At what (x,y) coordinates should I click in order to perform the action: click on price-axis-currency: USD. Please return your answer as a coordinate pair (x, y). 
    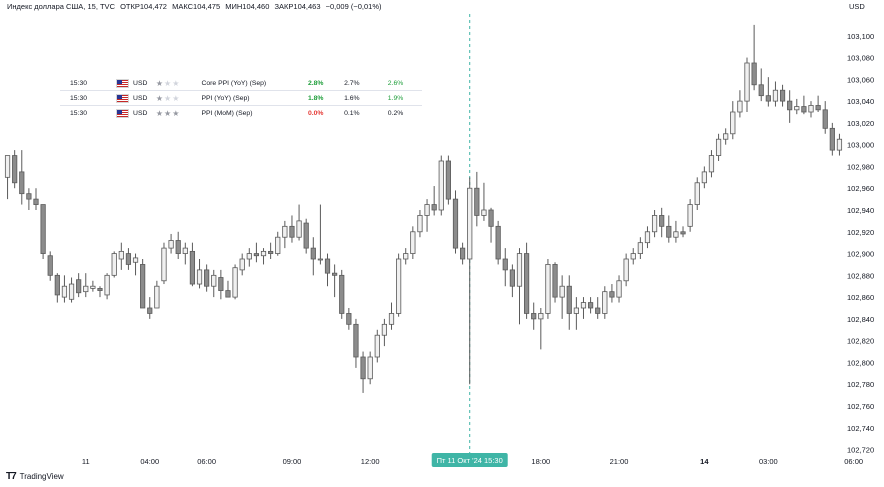
    Looking at the image, I should click on (857, 6).